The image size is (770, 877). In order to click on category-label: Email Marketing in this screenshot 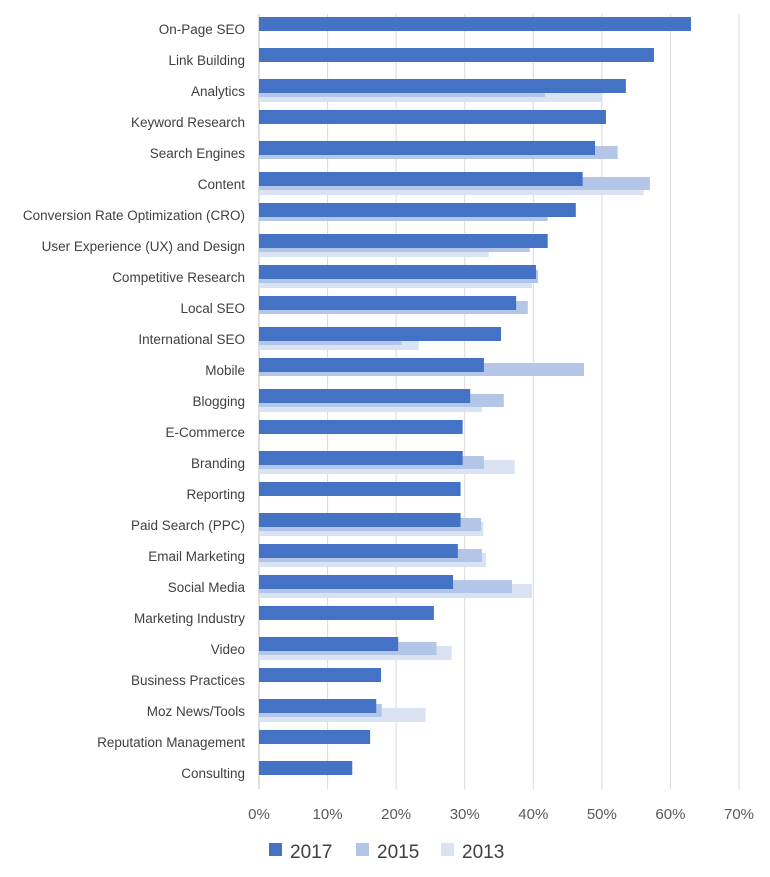, I will do `click(196, 556)`.